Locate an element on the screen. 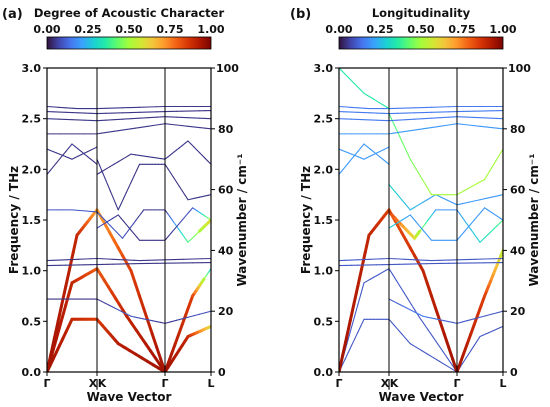  x-axis: Γ X K Γ L | is located at coordinates (129, 381).